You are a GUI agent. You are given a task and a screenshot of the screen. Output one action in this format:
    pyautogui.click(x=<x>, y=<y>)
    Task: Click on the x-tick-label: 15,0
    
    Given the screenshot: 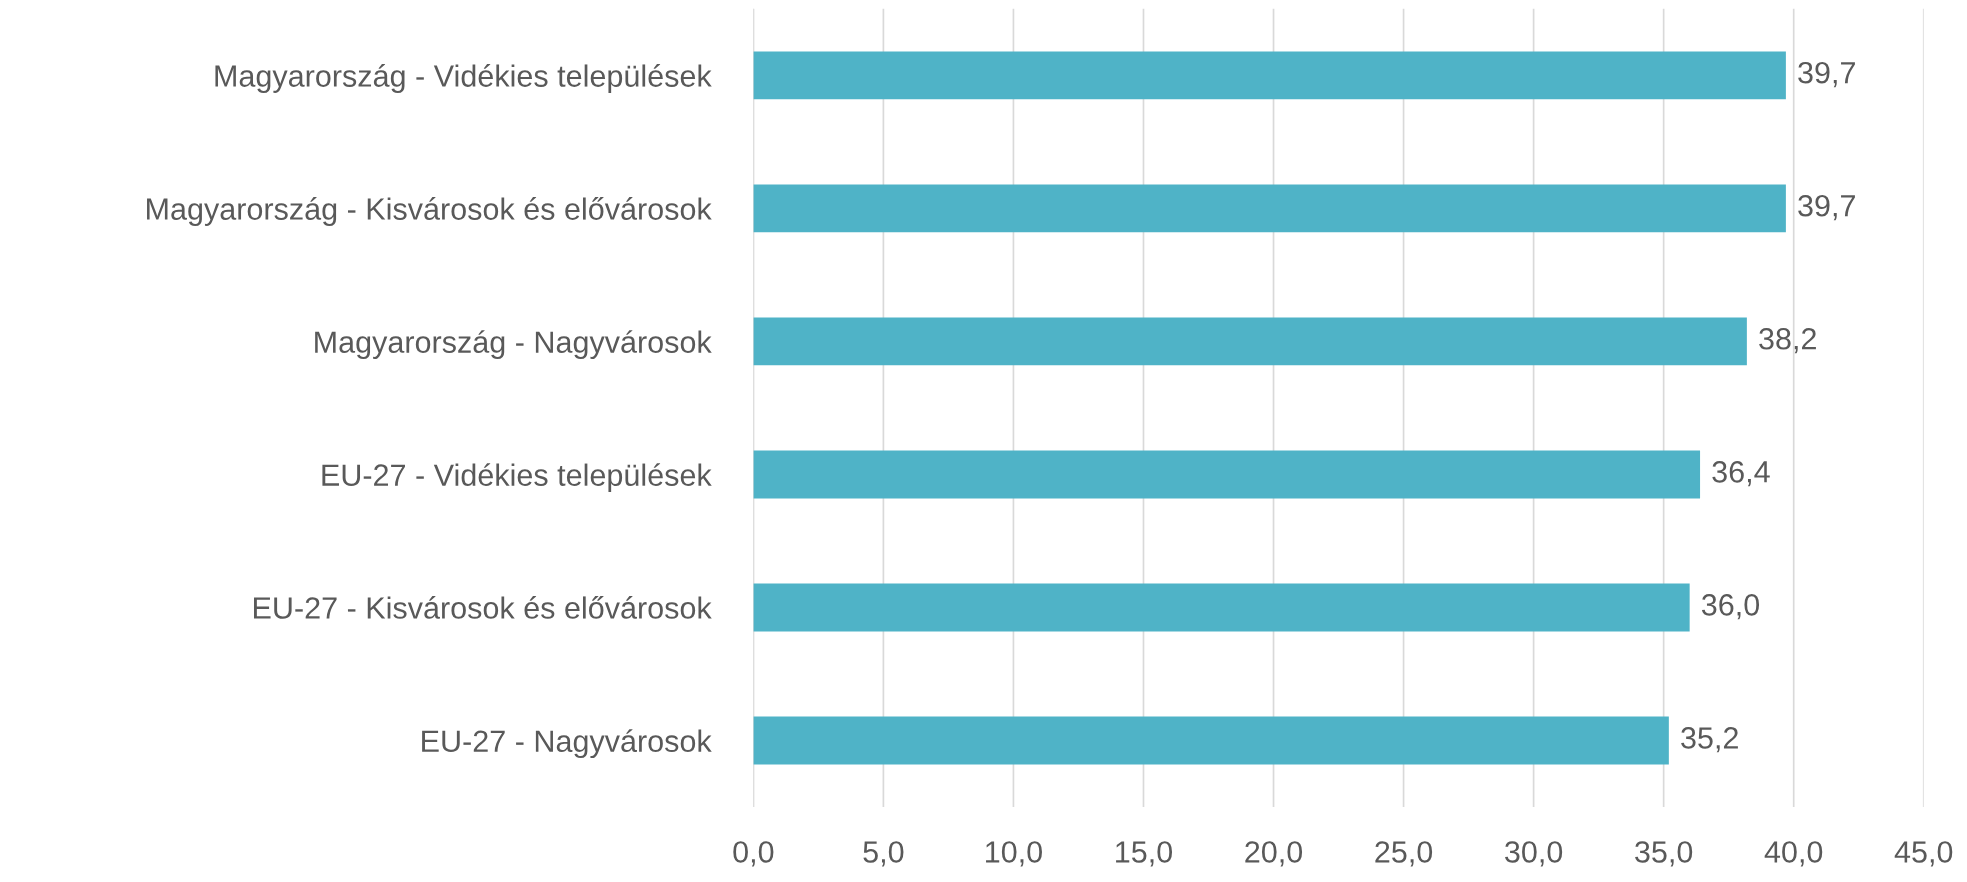 What is the action you would take?
    pyautogui.click(x=1144, y=854)
    